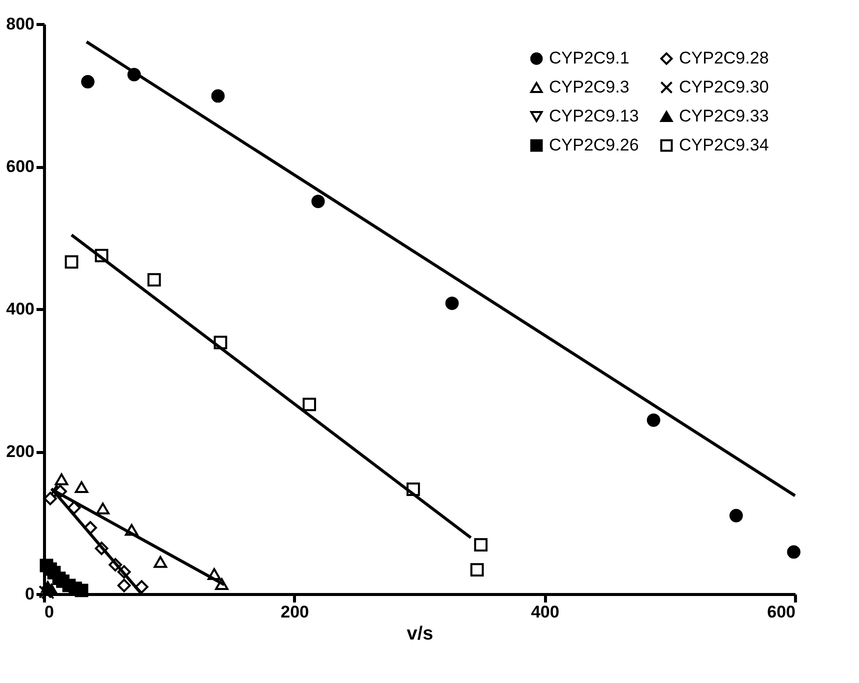 The image size is (859, 683). Describe the element at coordinates (20, 24) in the screenshot. I see `y-tick-label: 800` at that location.